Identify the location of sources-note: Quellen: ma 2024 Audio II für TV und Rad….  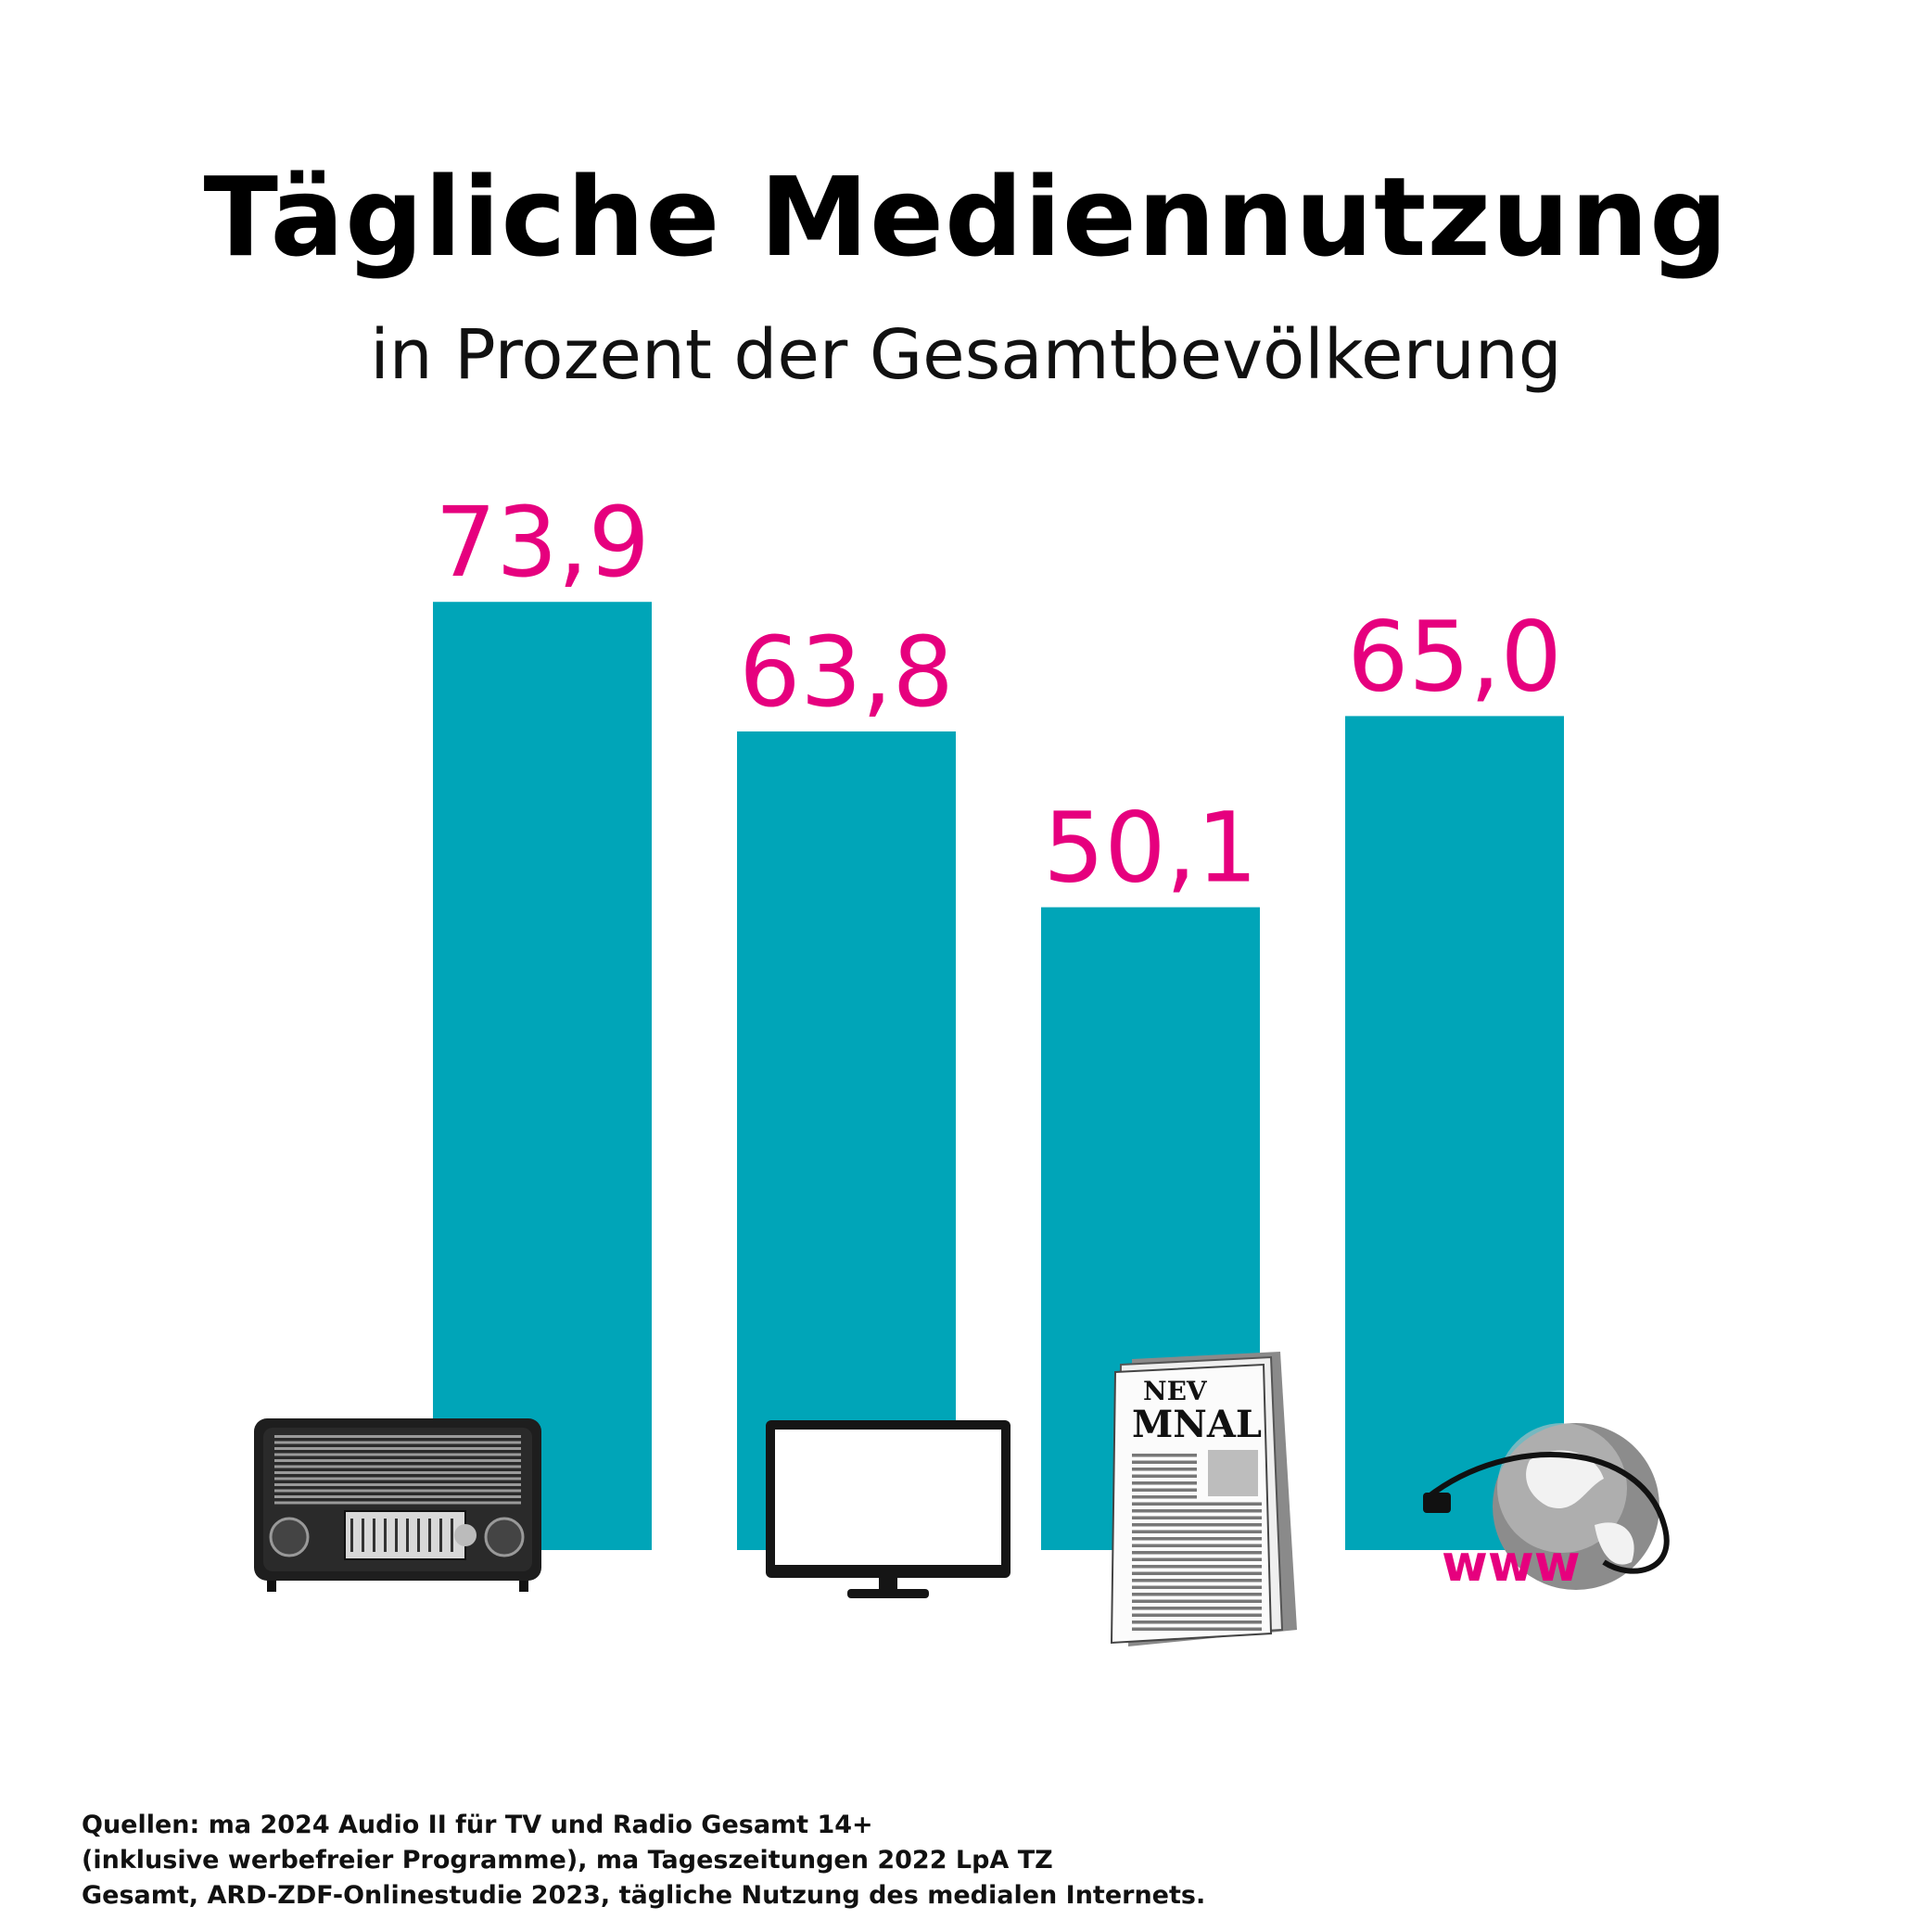
(777, 1860).